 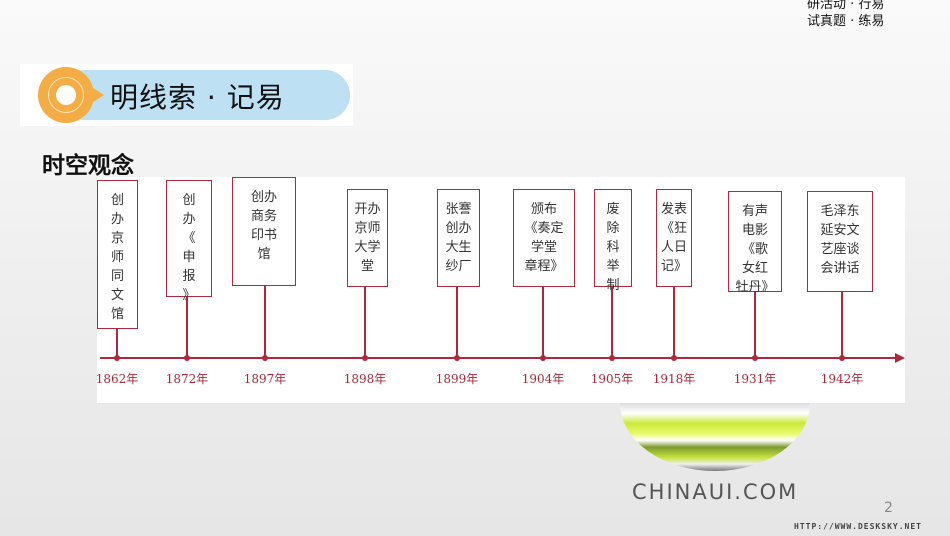 What do you see at coordinates (858, 526) in the screenshot?
I see `watermark: HTTP://WWW.DESKSKY.NET` at bounding box center [858, 526].